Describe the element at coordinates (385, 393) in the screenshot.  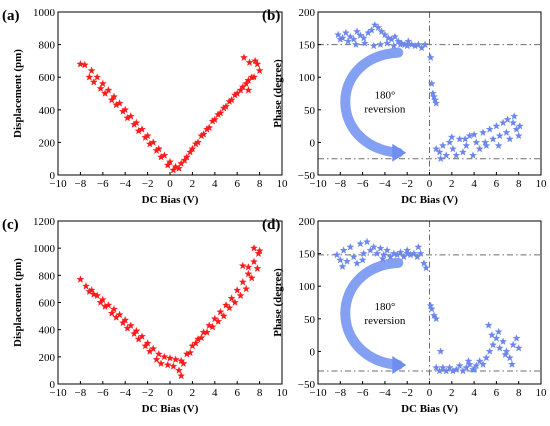
I see `x-tick-label: −4` at that location.